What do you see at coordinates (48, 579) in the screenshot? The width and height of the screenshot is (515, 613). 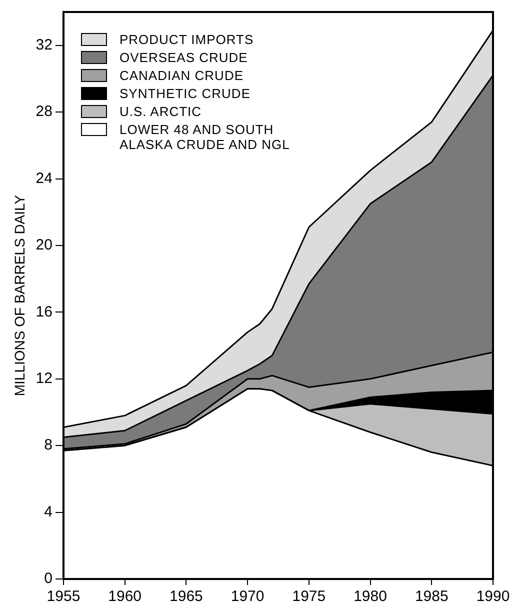 I see `y-tick-label: 0` at bounding box center [48, 579].